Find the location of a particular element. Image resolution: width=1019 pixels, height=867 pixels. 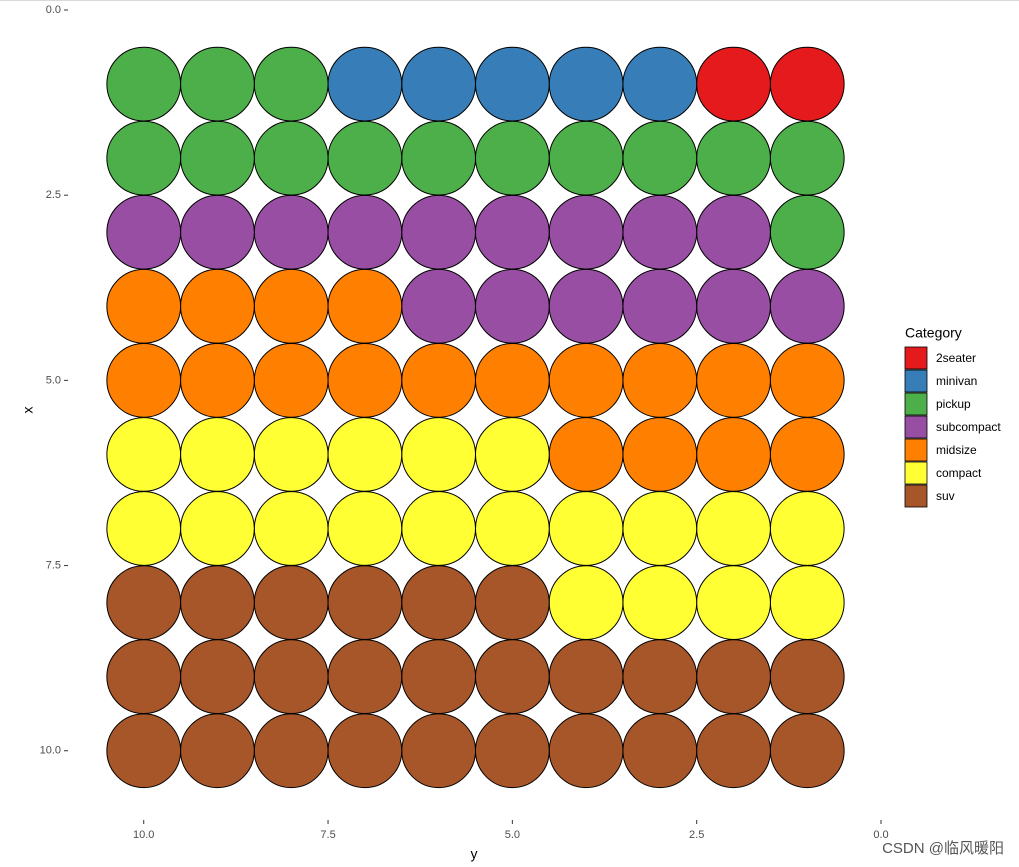

x-tick-label: 5.0 is located at coordinates (512, 835).